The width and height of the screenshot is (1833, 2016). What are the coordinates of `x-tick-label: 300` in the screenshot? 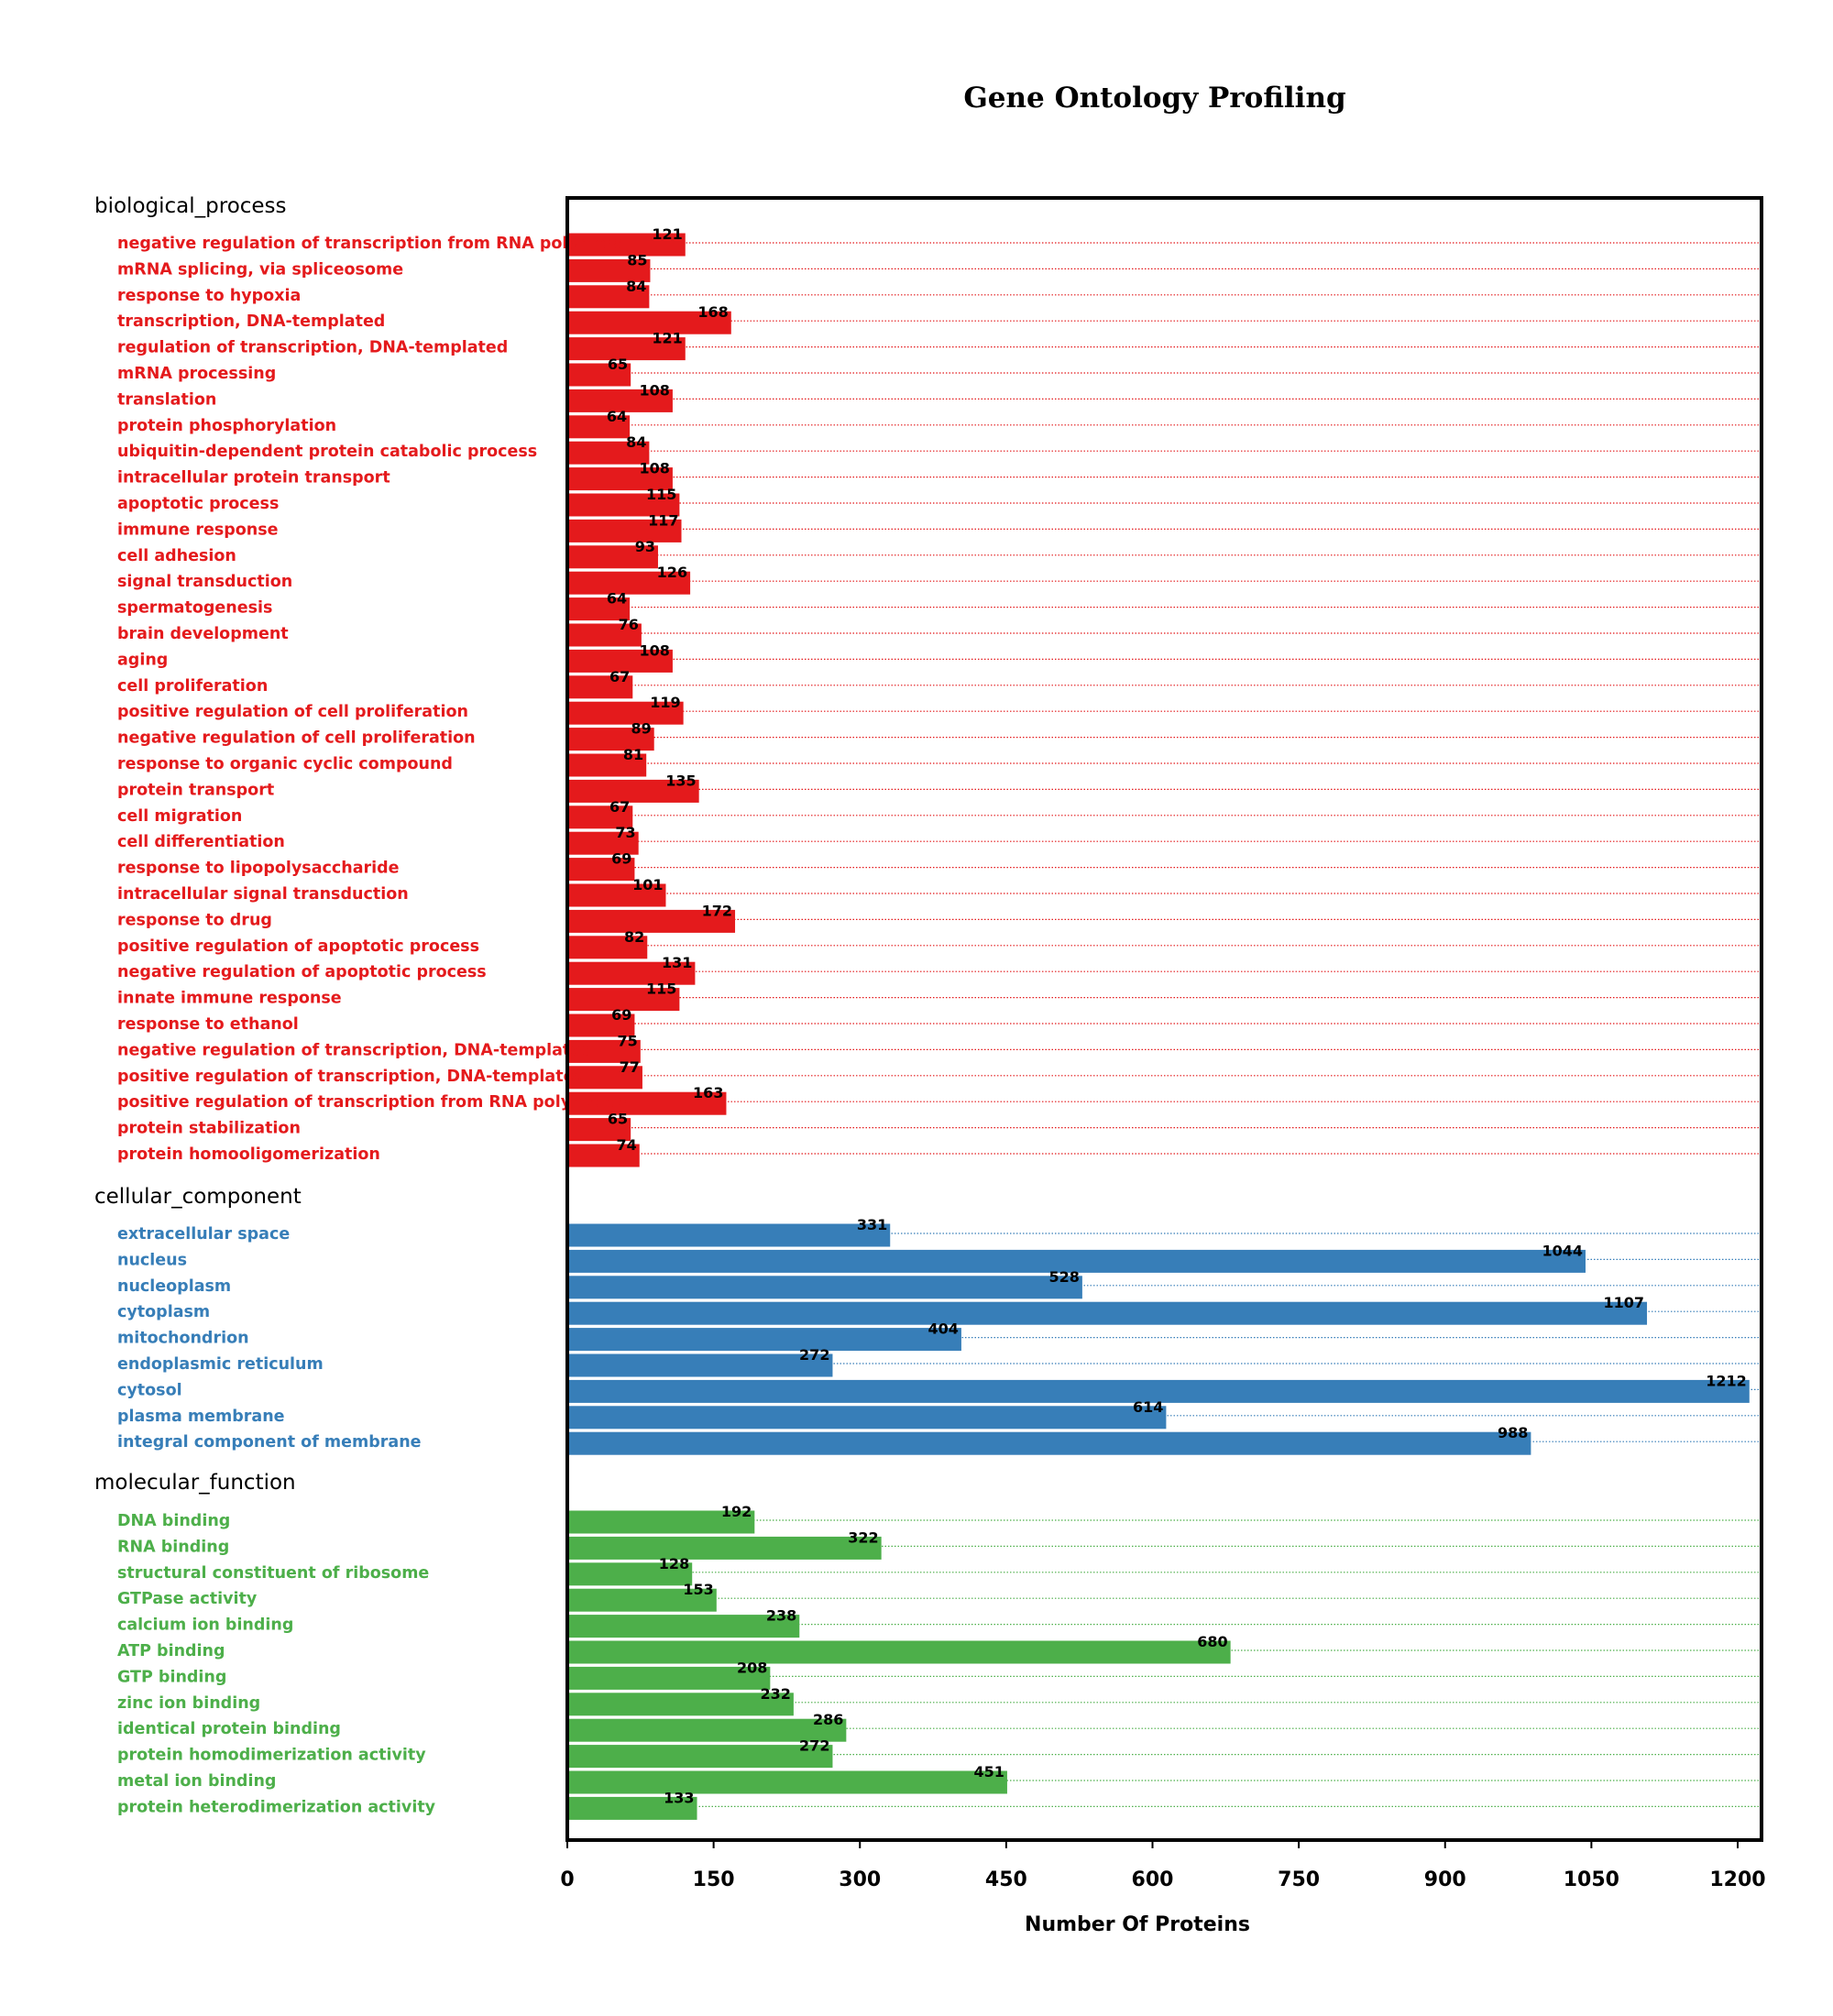 It's located at (860, 1879).